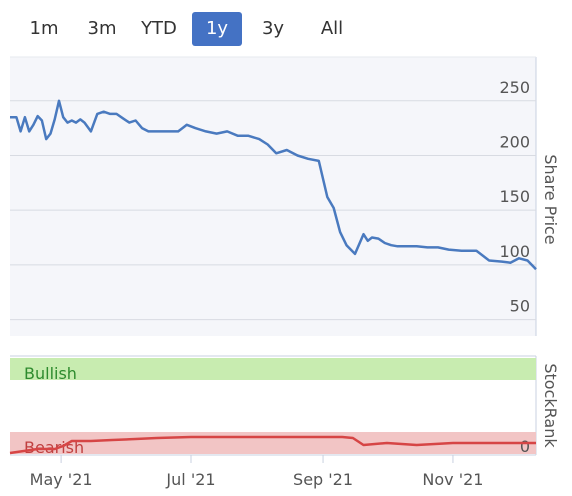 The height and width of the screenshot is (496, 572). I want to click on price-tick-label: 250, so click(514, 87).